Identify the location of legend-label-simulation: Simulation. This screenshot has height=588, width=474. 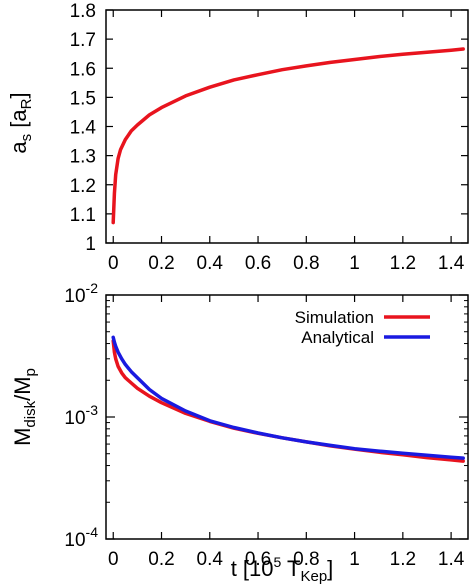
(334, 317).